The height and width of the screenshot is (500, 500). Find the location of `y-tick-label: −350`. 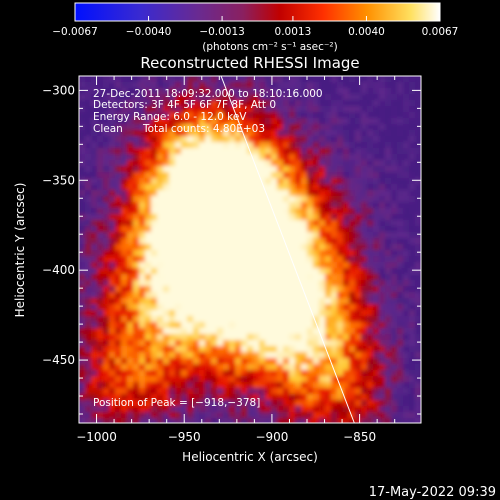

y-tick-label: −350 is located at coordinates (58, 180).